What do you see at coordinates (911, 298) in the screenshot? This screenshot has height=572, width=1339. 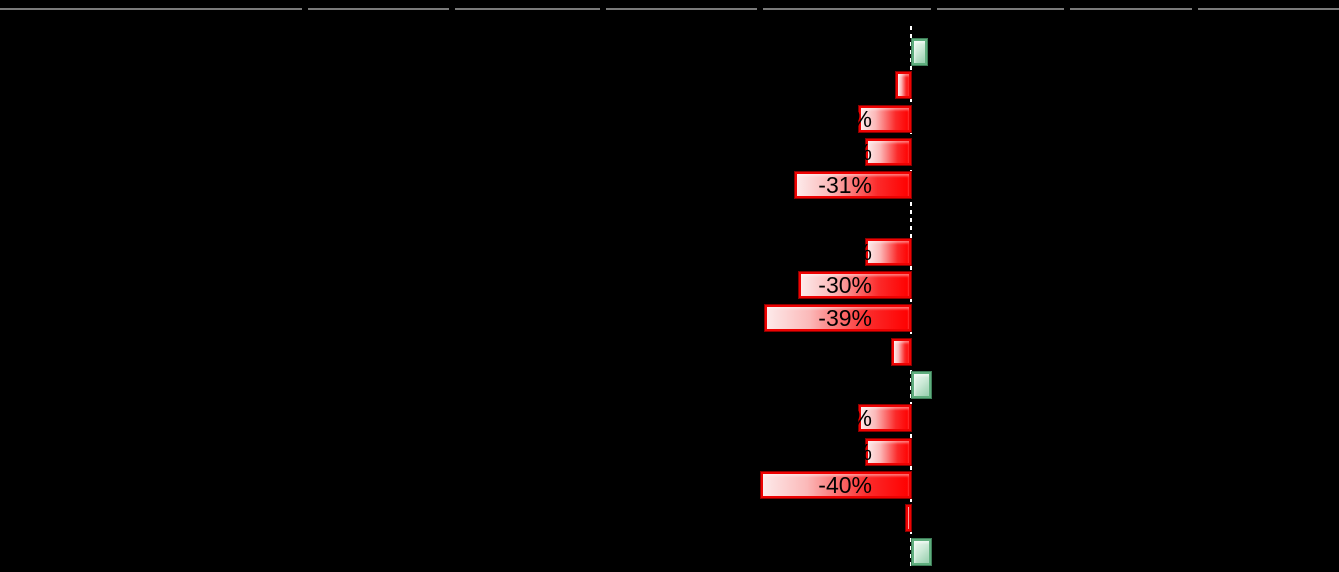 I see `zero-axis-dashed-line` at bounding box center [911, 298].